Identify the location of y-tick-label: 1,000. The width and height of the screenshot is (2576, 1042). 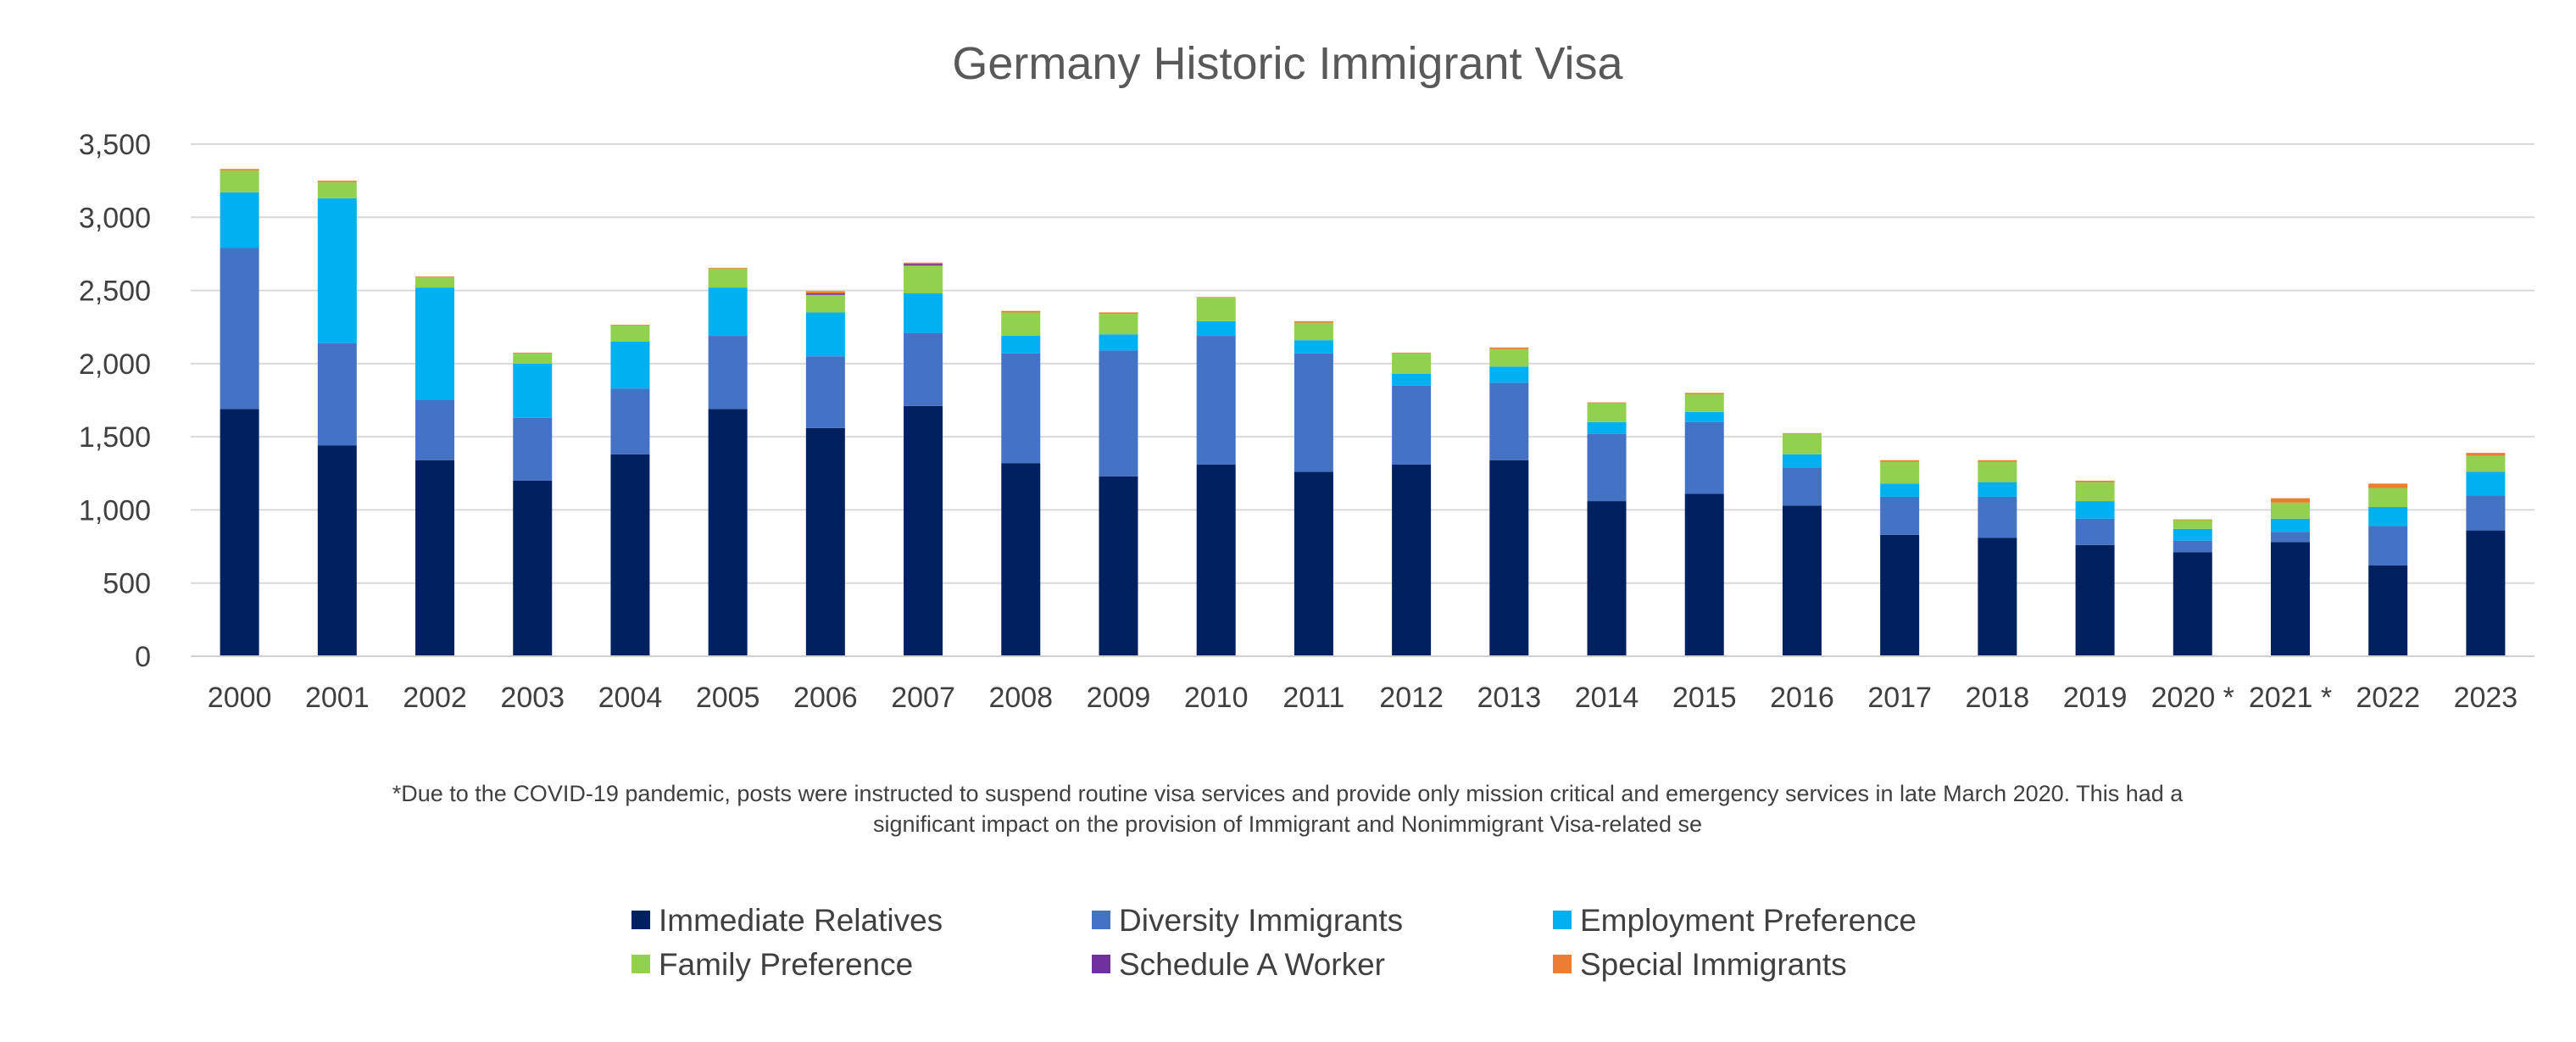
(115, 510).